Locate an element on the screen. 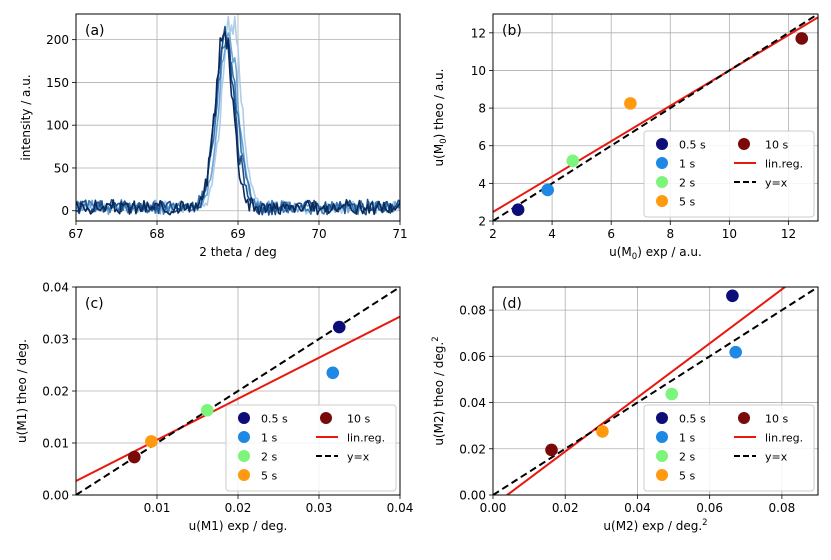 This screenshot has width=831, height=560. y-tick-label: 0 is located at coordinates (65, 211).